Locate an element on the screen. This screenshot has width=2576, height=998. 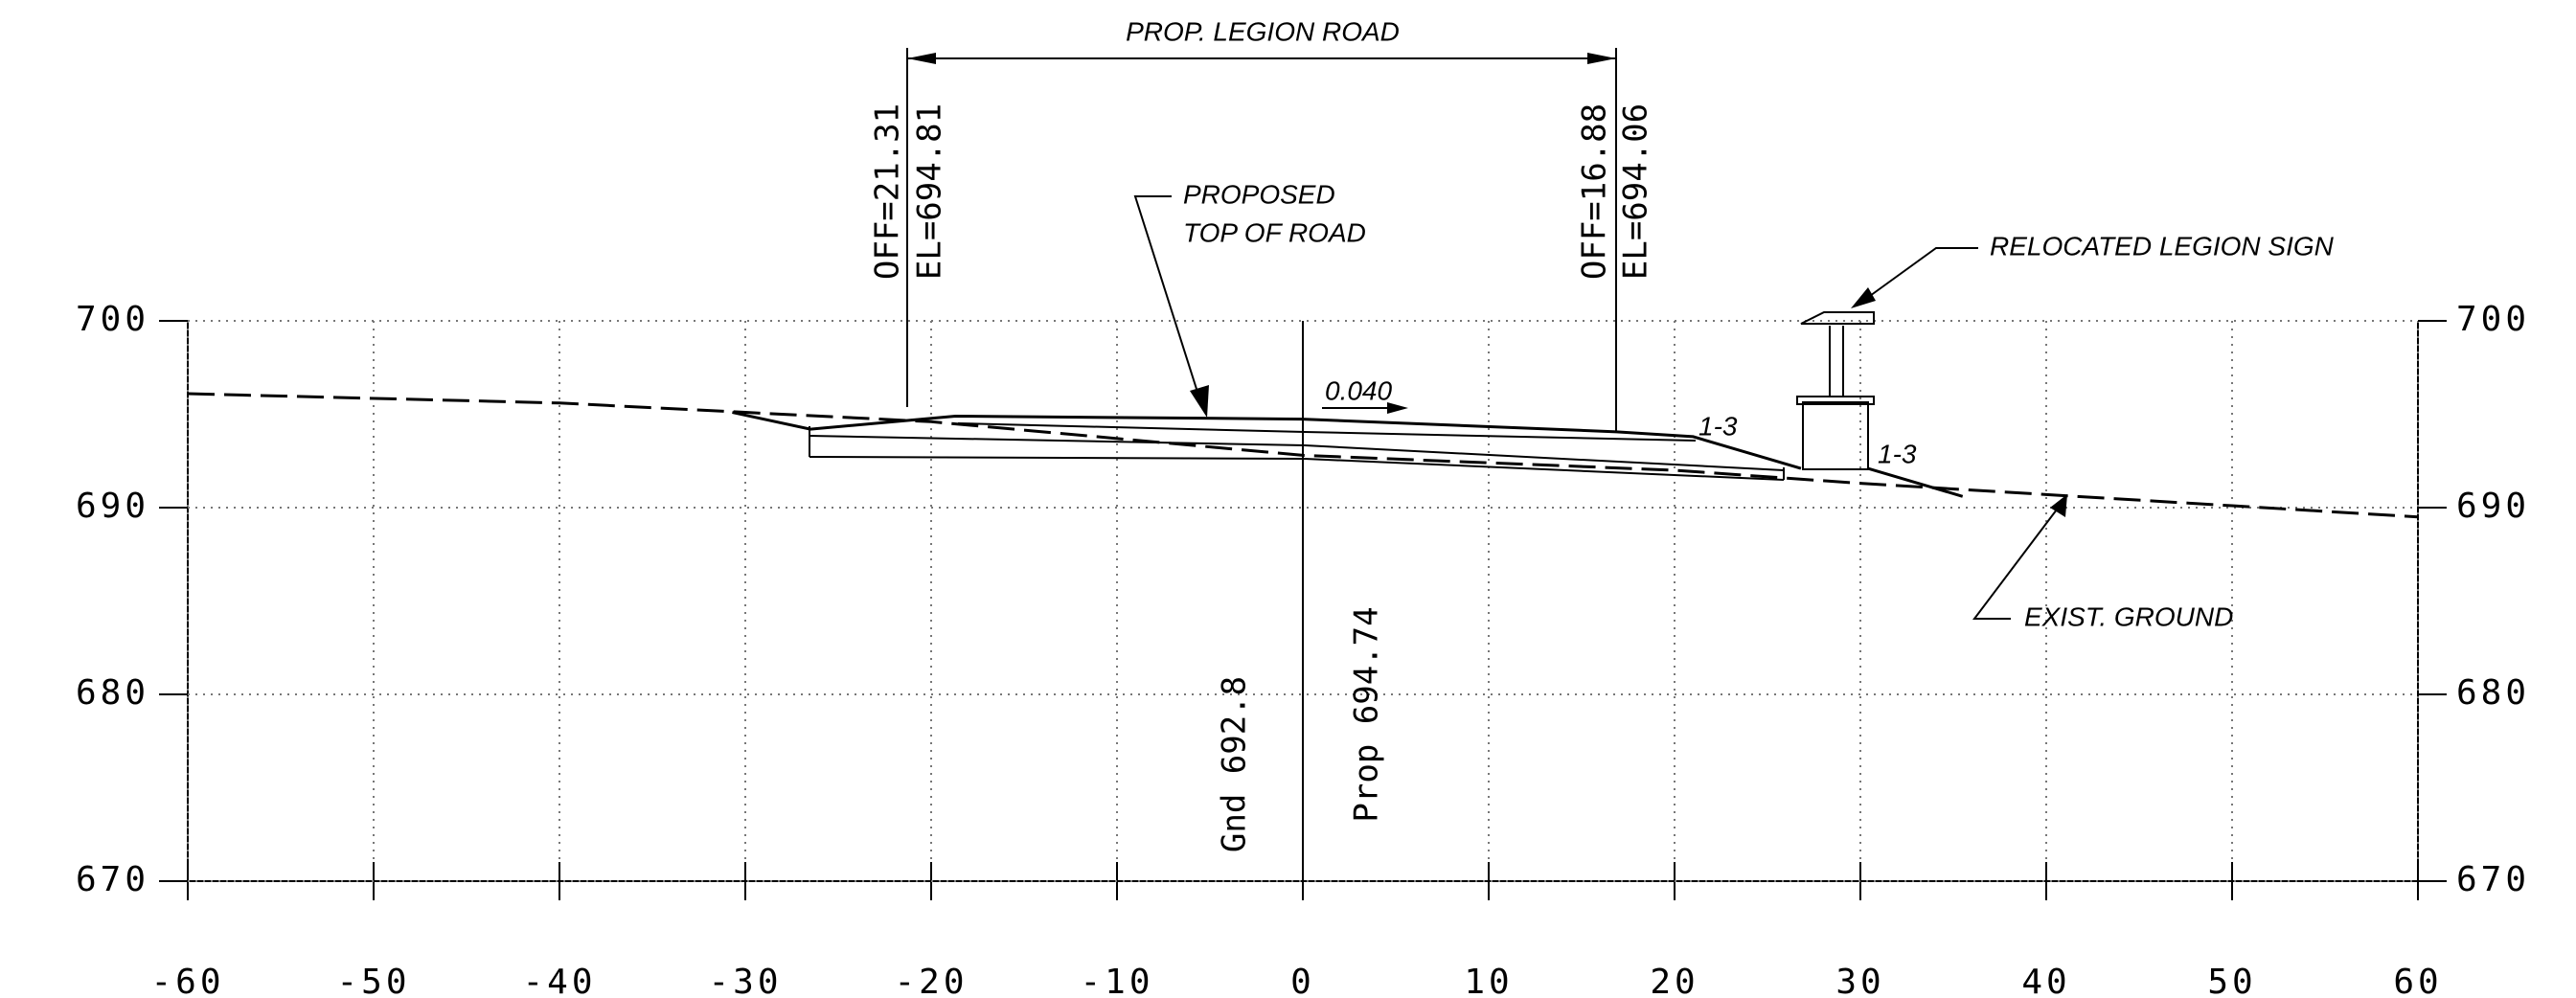
x-tick-label: 20 is located at coordinates (1674, 981).